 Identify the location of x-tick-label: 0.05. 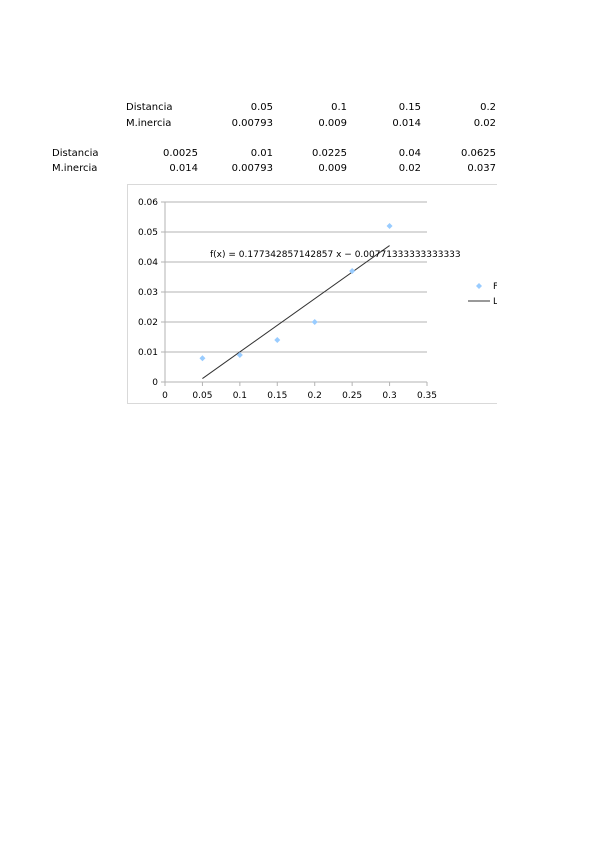
(202, 396).